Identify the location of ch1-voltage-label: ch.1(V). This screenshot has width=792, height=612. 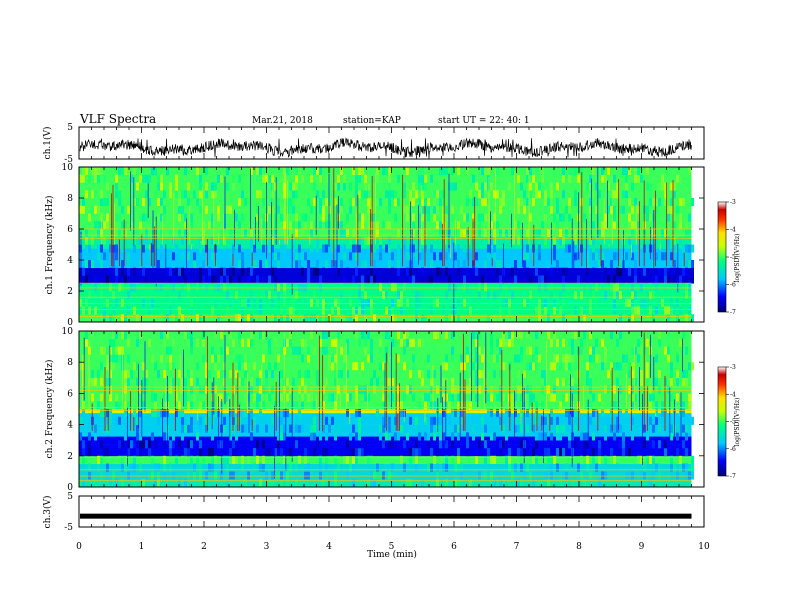
(47, 143).